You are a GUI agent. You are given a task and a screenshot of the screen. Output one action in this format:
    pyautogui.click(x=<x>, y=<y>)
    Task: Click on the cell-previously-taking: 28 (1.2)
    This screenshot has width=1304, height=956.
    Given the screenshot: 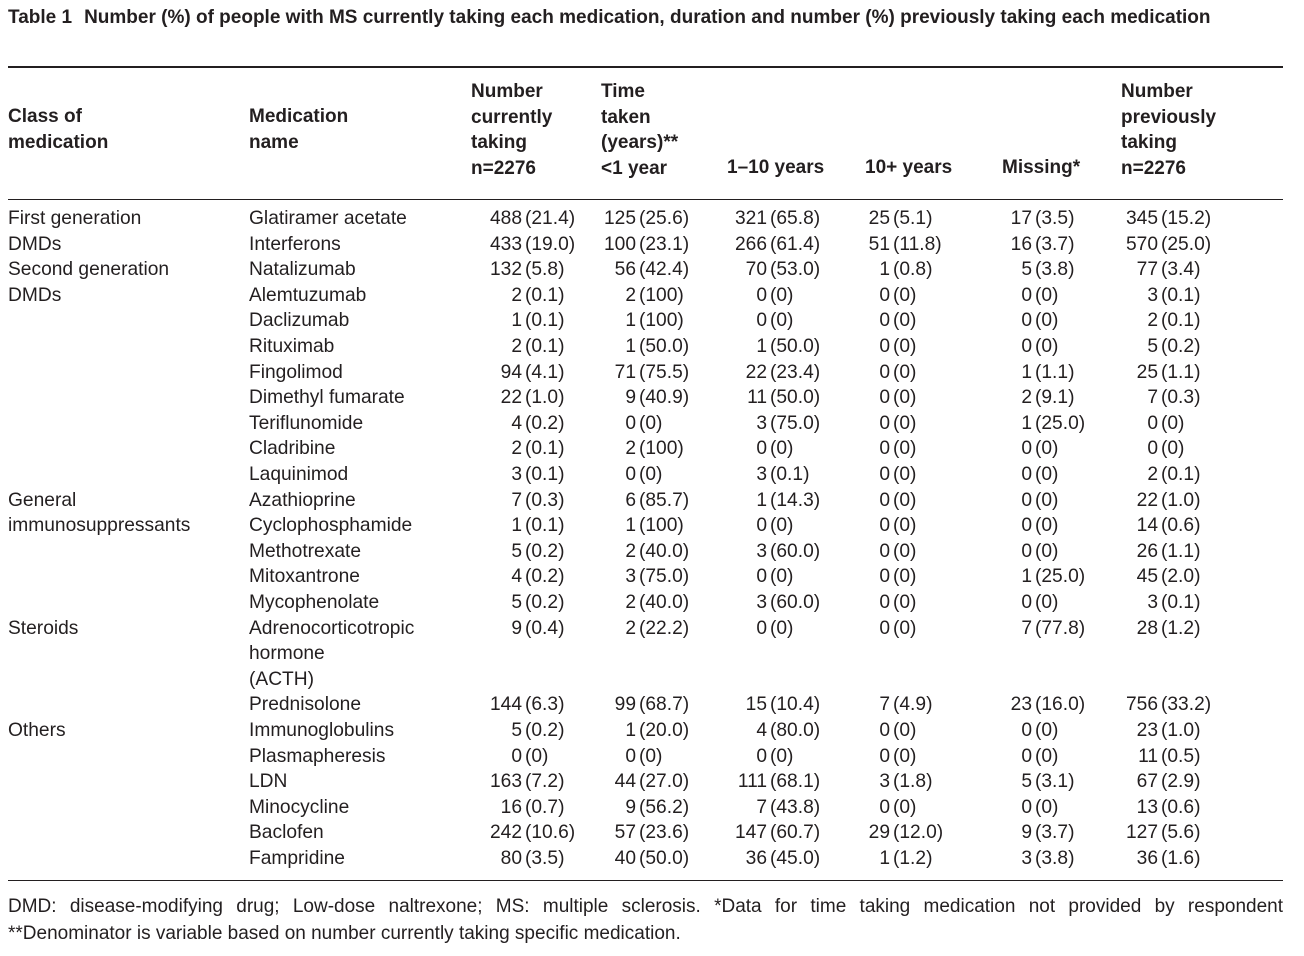 What is the action you would take?
    pyautogui.click(x=1160, y=629)
    